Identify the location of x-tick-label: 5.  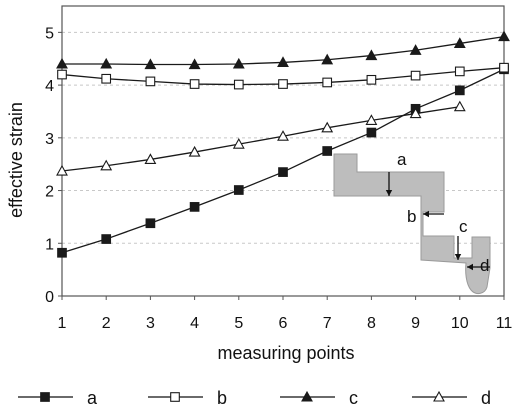
(238, 323).